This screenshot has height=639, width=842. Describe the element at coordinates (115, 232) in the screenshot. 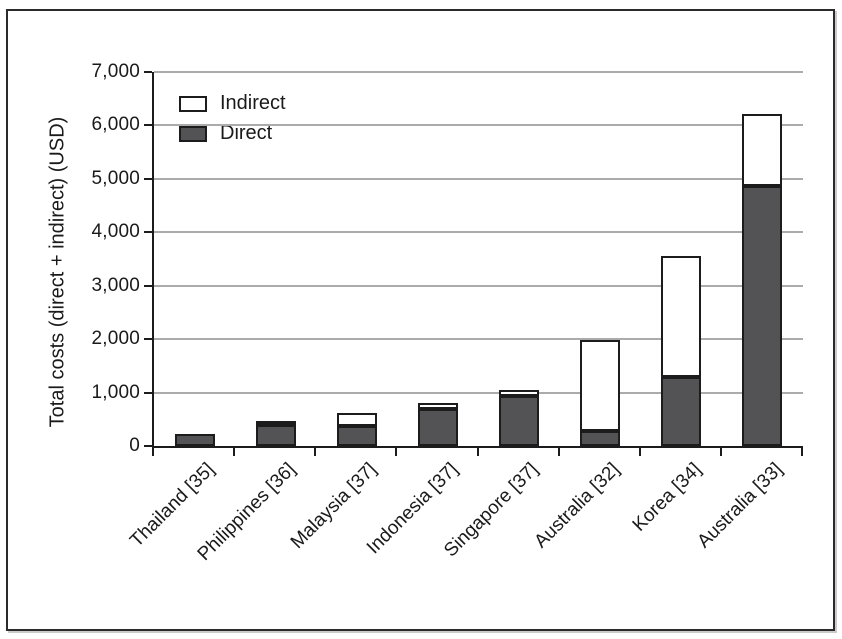

I see `y-tick-label-4000: 4,000` at that location.